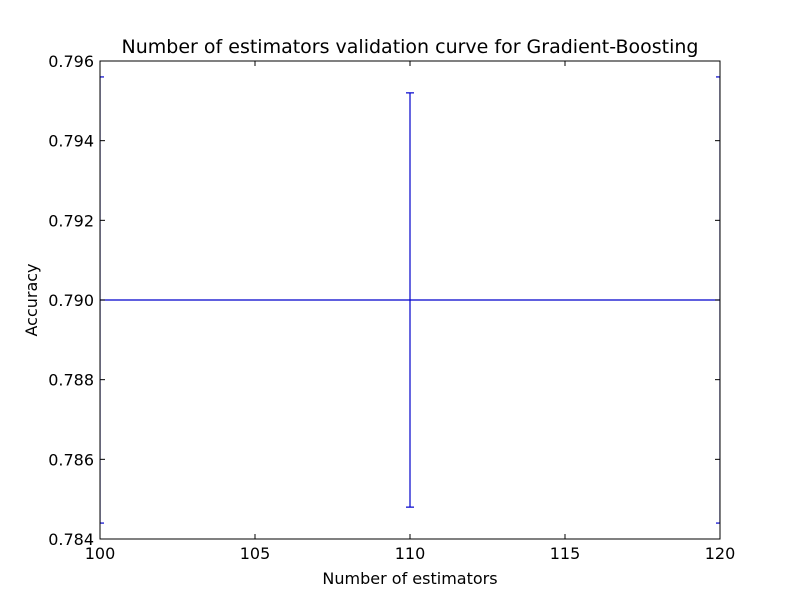 This screenshot has width=800, height=600. I want to click on y-tick-label: 0.790, so click(71, 300).